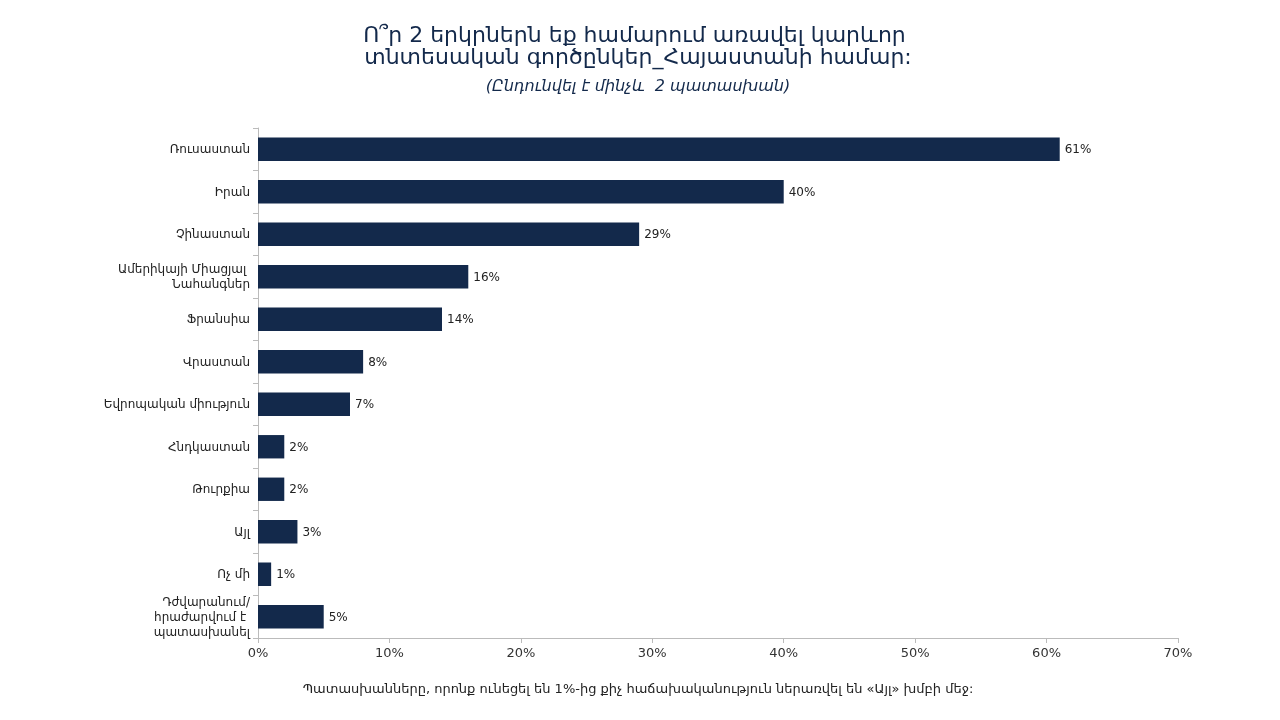  I want to click on x-tick-label: 40%, so click(784, 652).